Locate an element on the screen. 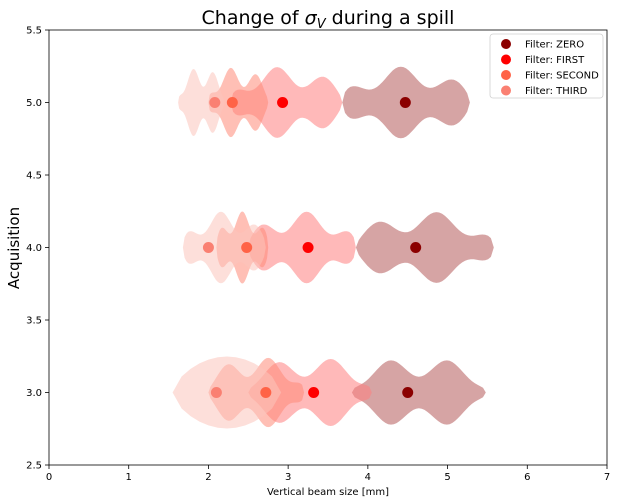 The image size is (617, 503). x-axis: 0 1 2 3 4 5 6 7 is located at coordinates (328, 474).